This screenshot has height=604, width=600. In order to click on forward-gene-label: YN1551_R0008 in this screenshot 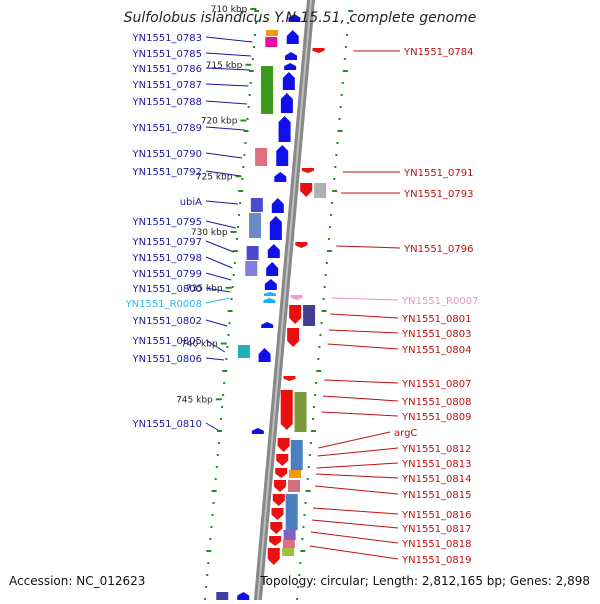, I will do `click(163, 304)`.